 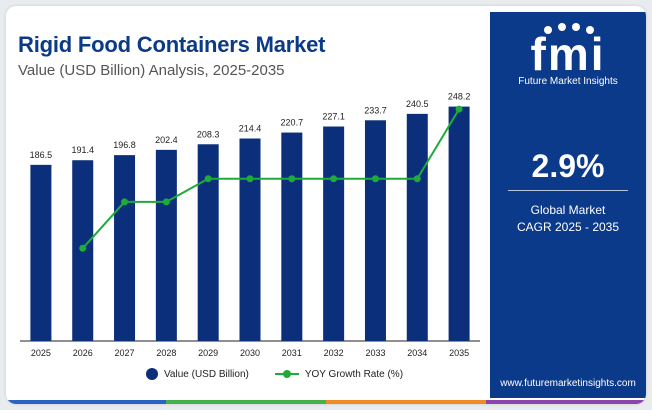 I want to click on svg-text: fmi, so click(x=568, y=54).